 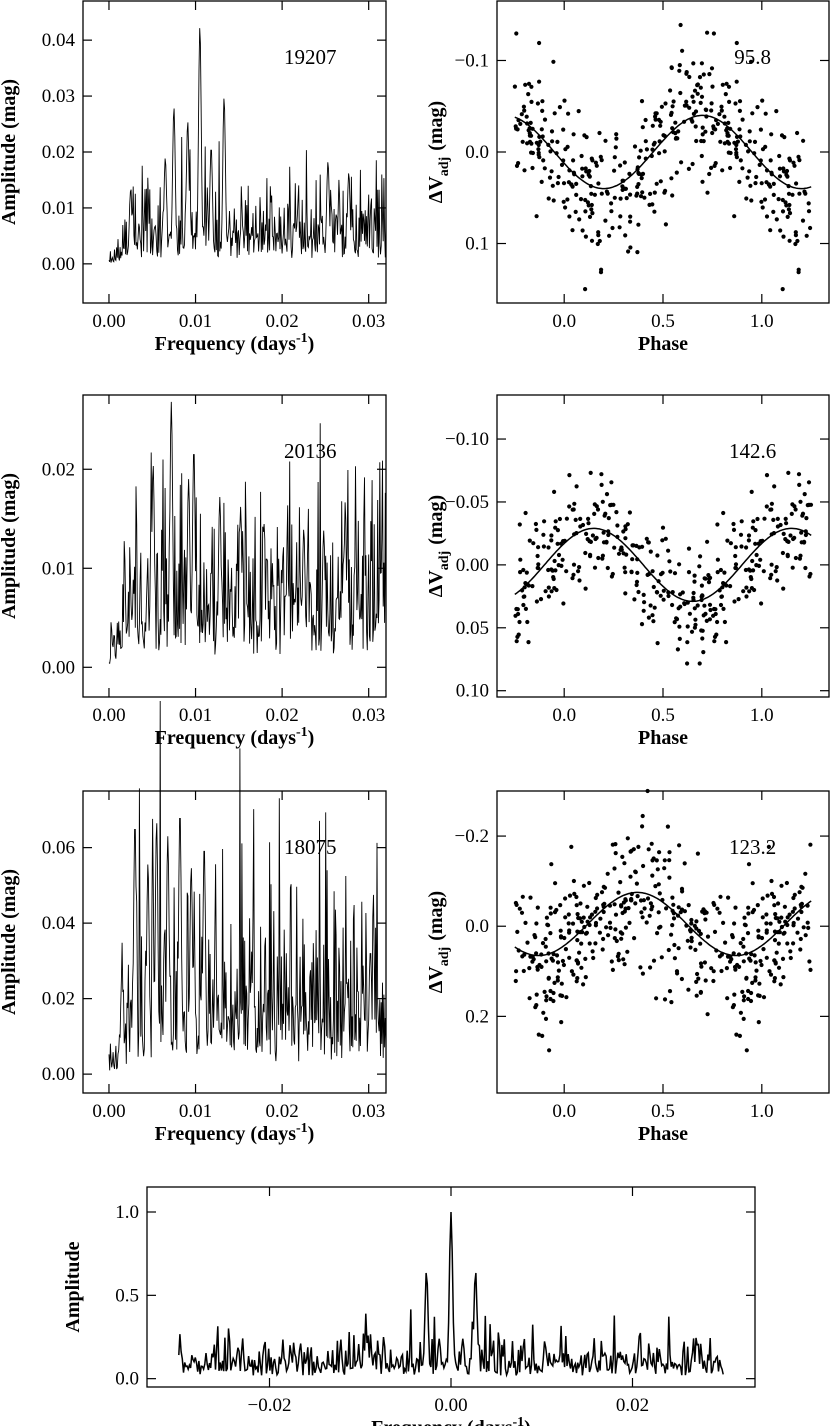 What do you see at coordinates (472, 60) in the screenshot?
I see `y-tick-label: −0.1` at bounding box center [472, 60].